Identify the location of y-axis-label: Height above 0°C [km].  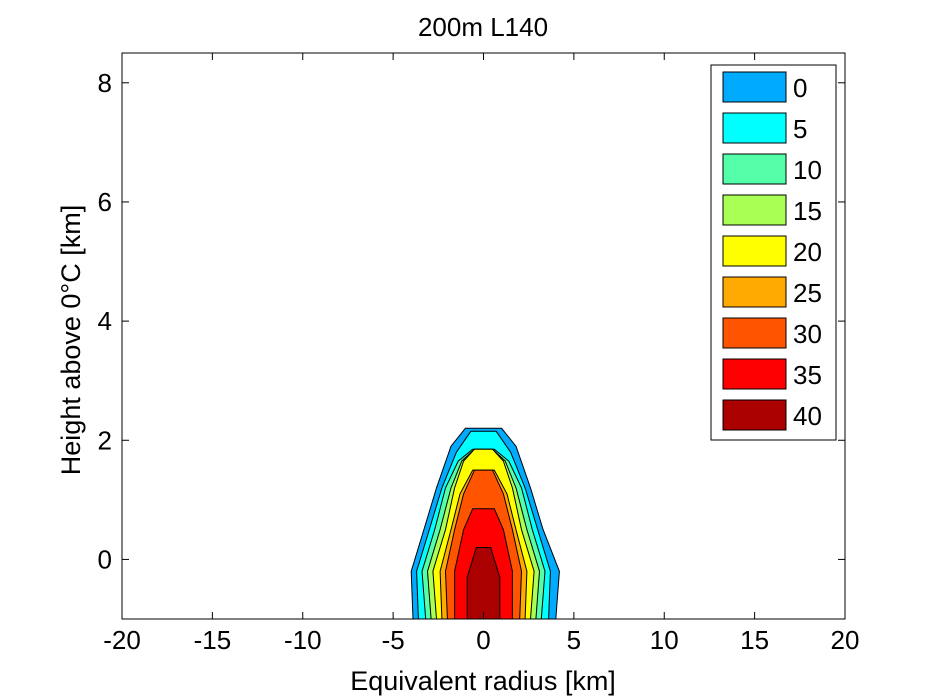
(71, 340).